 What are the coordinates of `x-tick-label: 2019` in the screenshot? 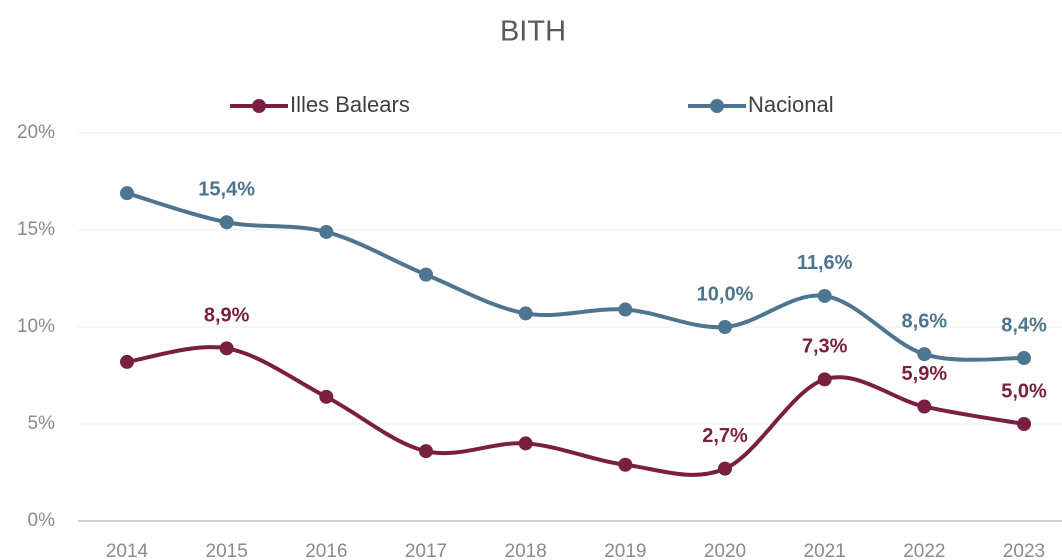 It's located at (625, 550).